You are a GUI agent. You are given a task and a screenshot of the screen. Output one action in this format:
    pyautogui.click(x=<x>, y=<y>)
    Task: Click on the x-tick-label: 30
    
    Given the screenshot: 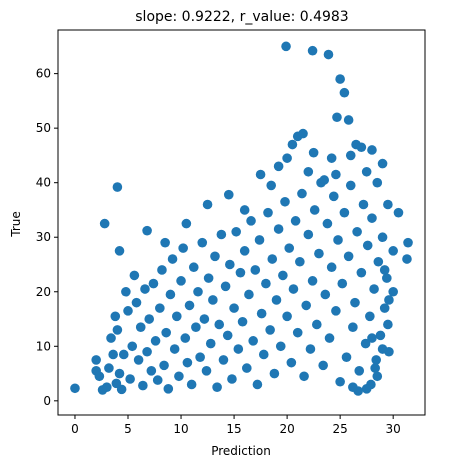 What is the action you would take?
    pyautogui.click(x=393, y=429)
    